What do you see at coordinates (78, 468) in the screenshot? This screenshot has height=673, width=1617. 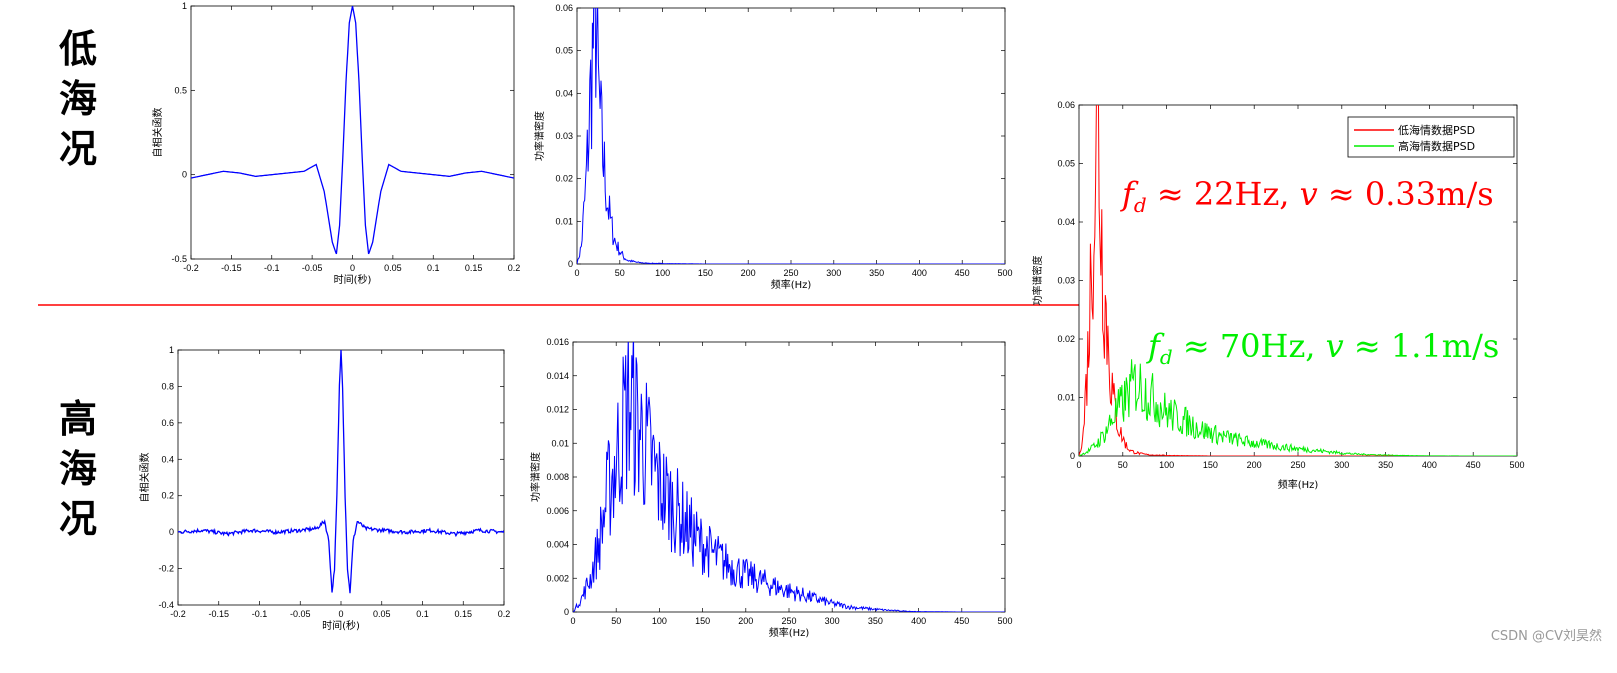 I see `high-label-char-2: 海` at bounding box center [78, 468].